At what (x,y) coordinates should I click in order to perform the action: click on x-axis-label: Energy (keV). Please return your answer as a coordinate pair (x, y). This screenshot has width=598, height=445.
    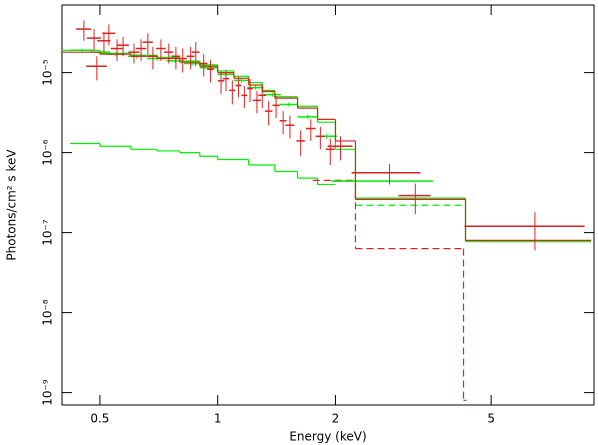
    Looking at the image, I should click on (327, 437).